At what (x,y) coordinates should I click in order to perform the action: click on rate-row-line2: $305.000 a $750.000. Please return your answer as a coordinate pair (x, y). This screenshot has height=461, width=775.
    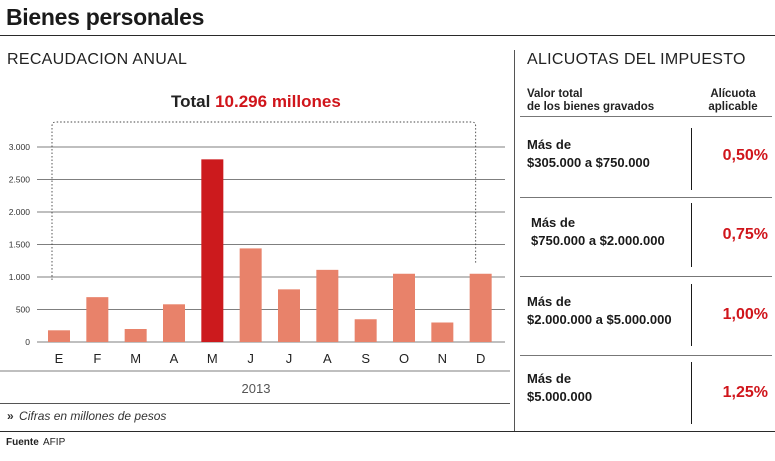
    Looking at the image, I should click on (588, 162).